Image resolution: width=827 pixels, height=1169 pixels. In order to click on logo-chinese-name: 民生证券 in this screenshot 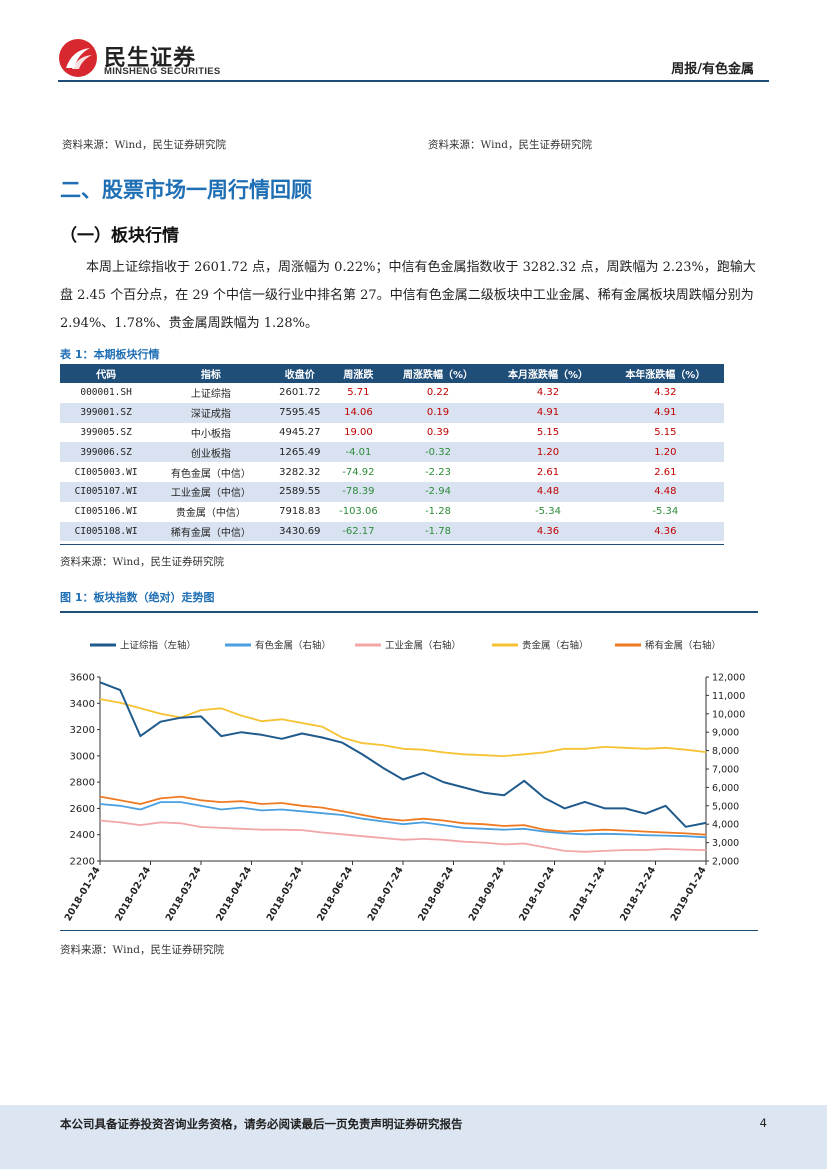, I will do `click(150, 58)`.